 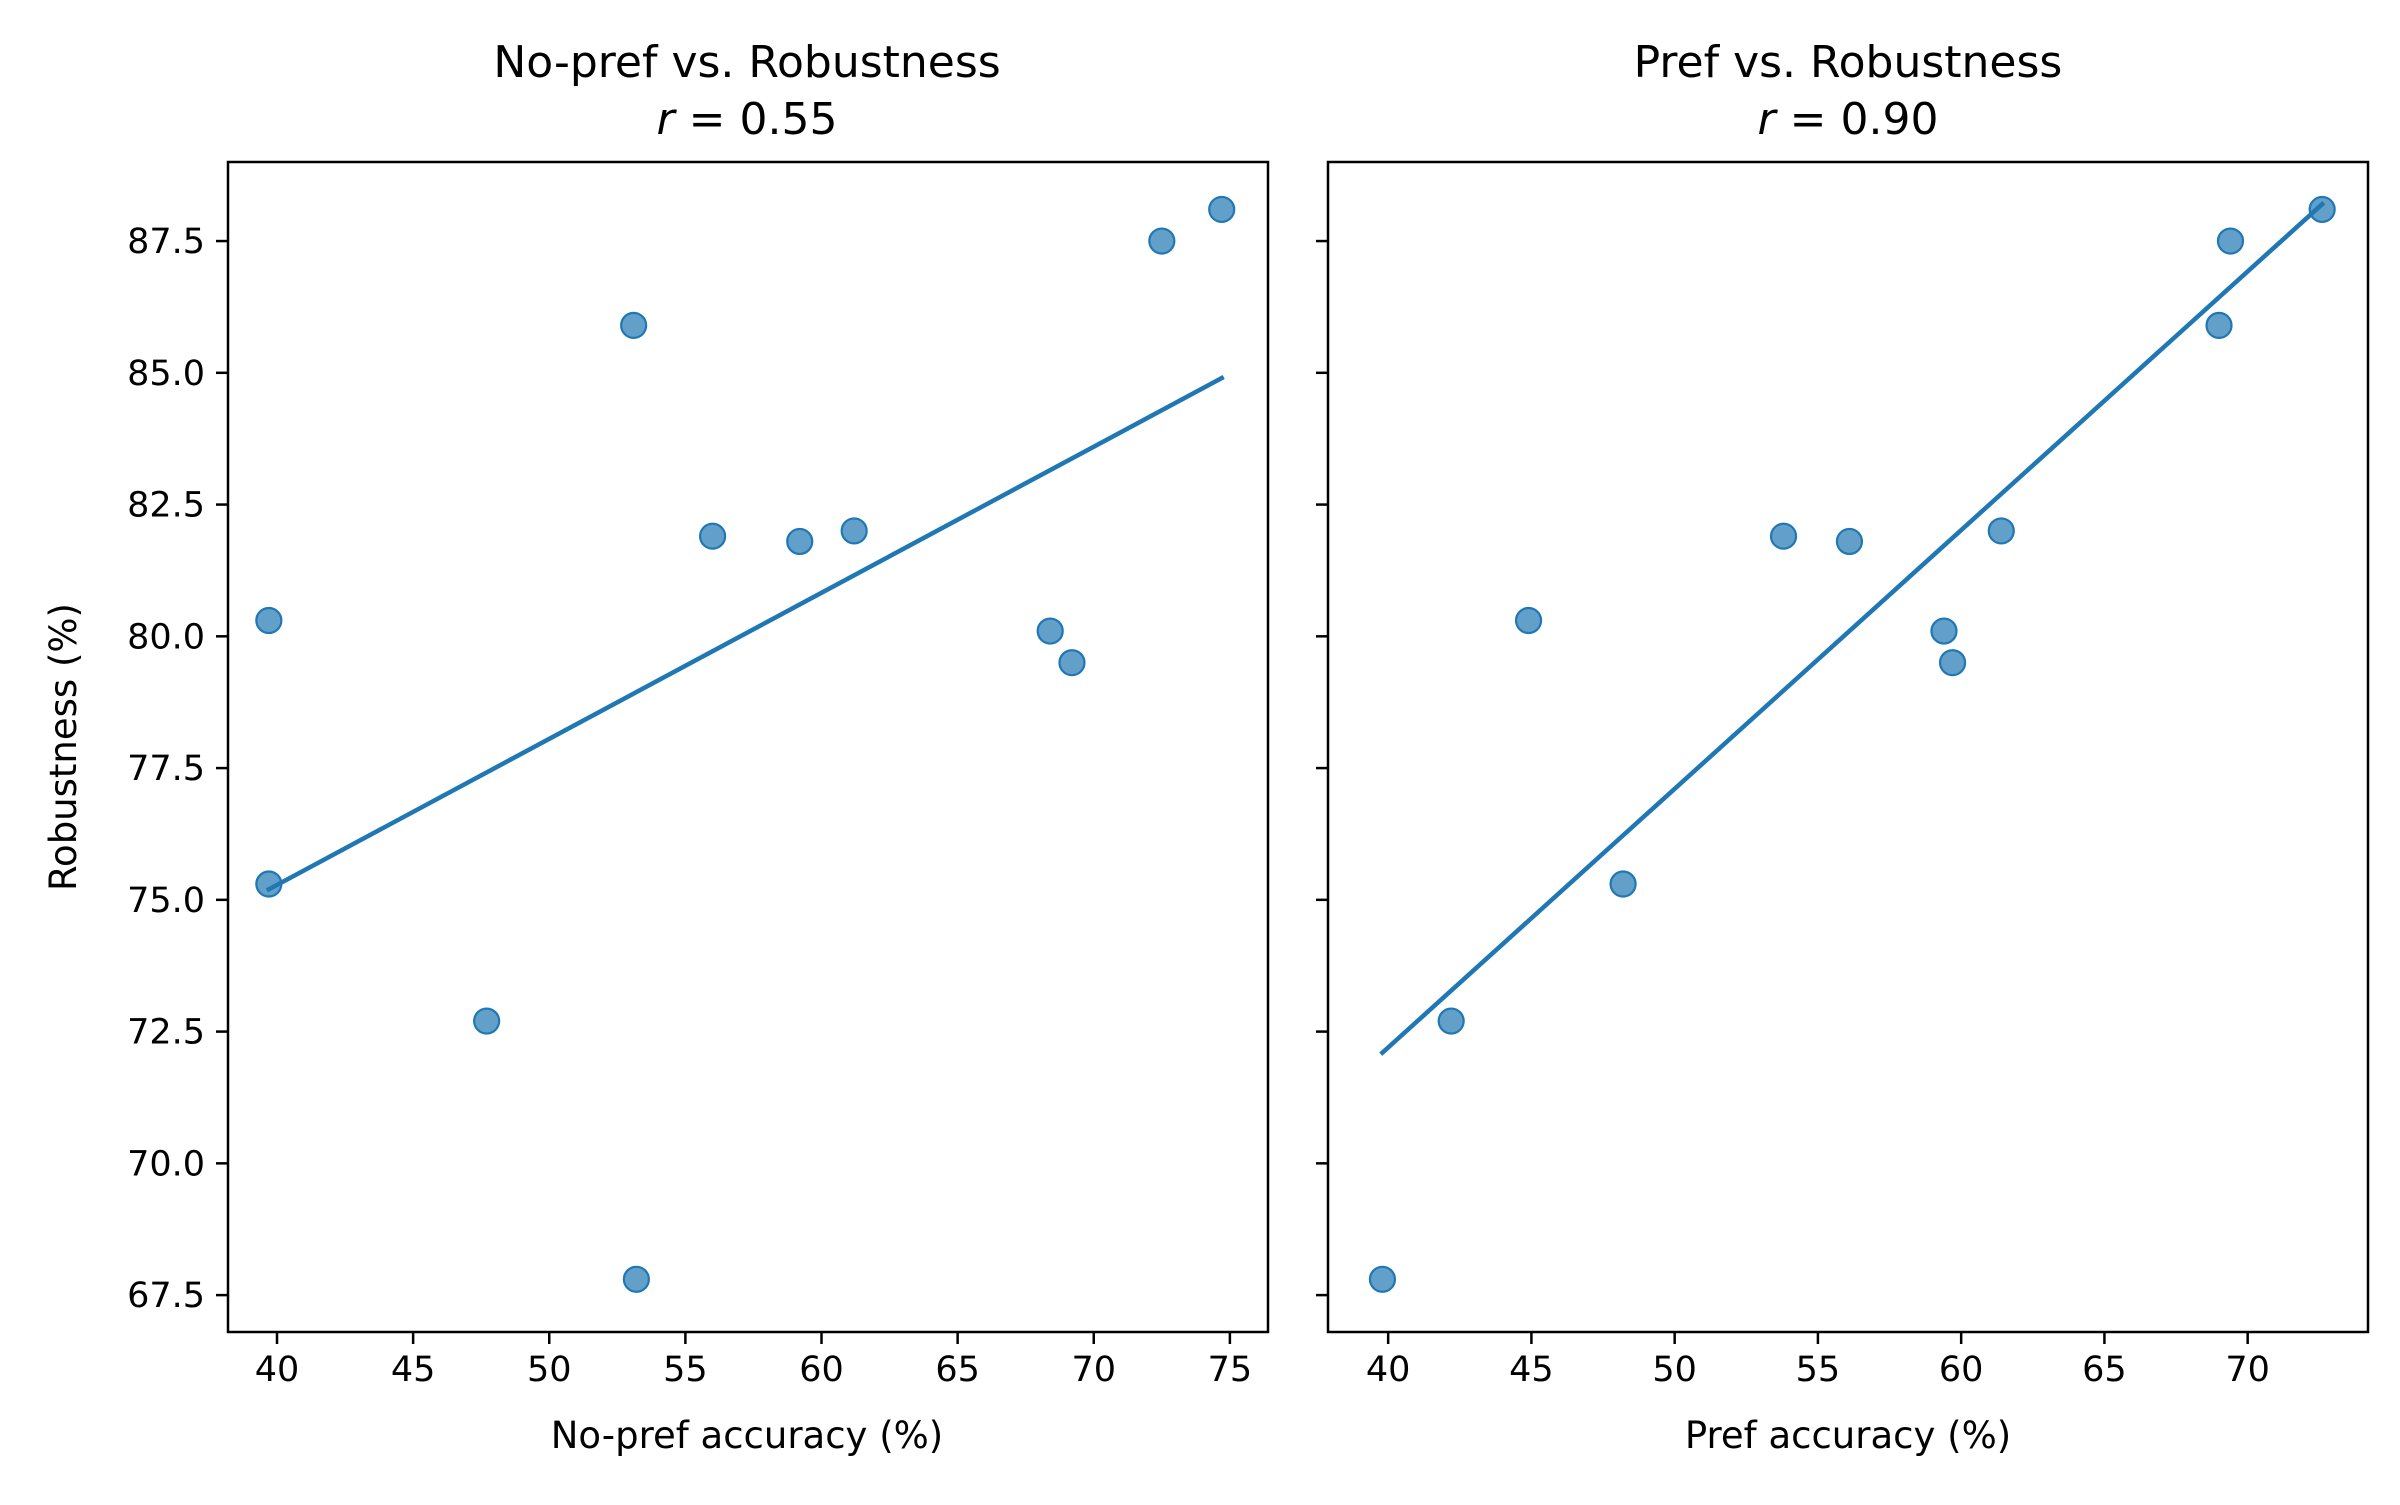 I want to click on y-tick-label: 80.0, so click(x=166, y=637).